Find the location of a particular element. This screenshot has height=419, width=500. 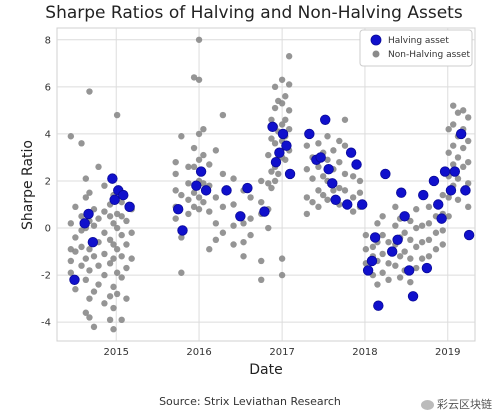

legend-non-halving-label: Non-Halving asset is located at coordinates (429, 55).